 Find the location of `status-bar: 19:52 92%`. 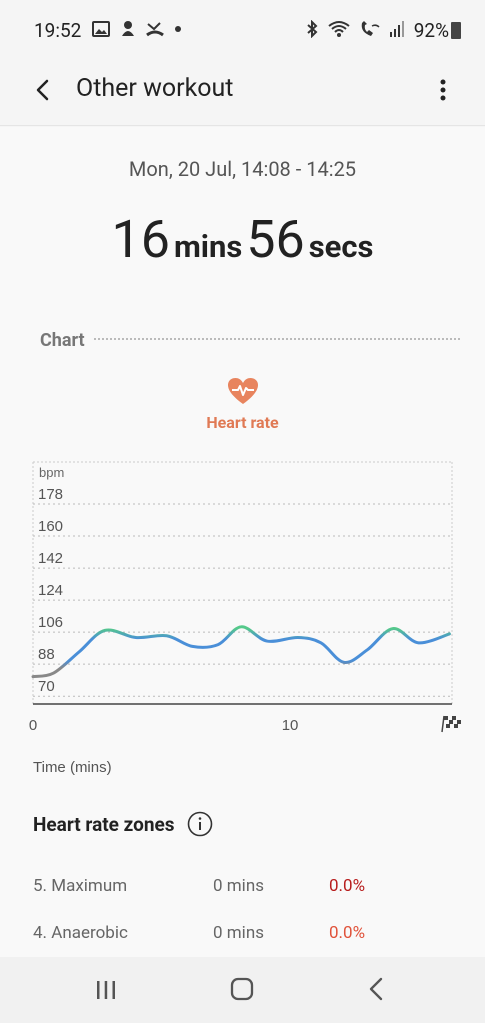

status-bar: 19:52 92% is located at coordinates (242, 31).